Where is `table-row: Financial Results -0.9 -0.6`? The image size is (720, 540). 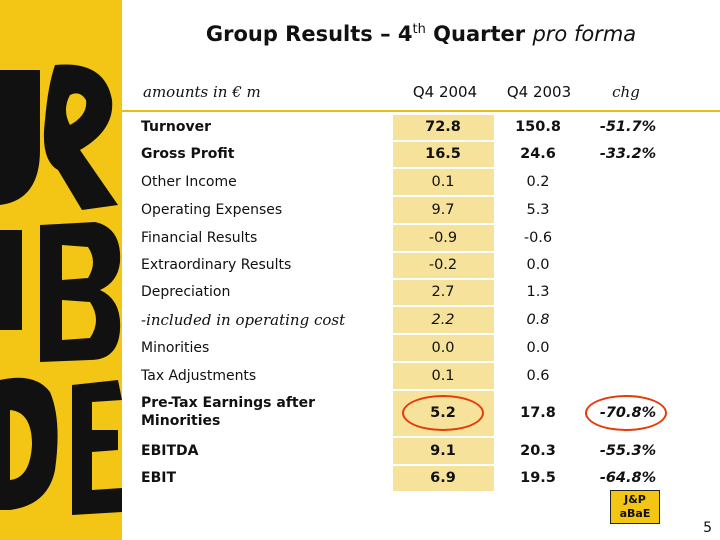
table-row: Financial Results -0.9 -0.6 is located at coordinates (421, 238).